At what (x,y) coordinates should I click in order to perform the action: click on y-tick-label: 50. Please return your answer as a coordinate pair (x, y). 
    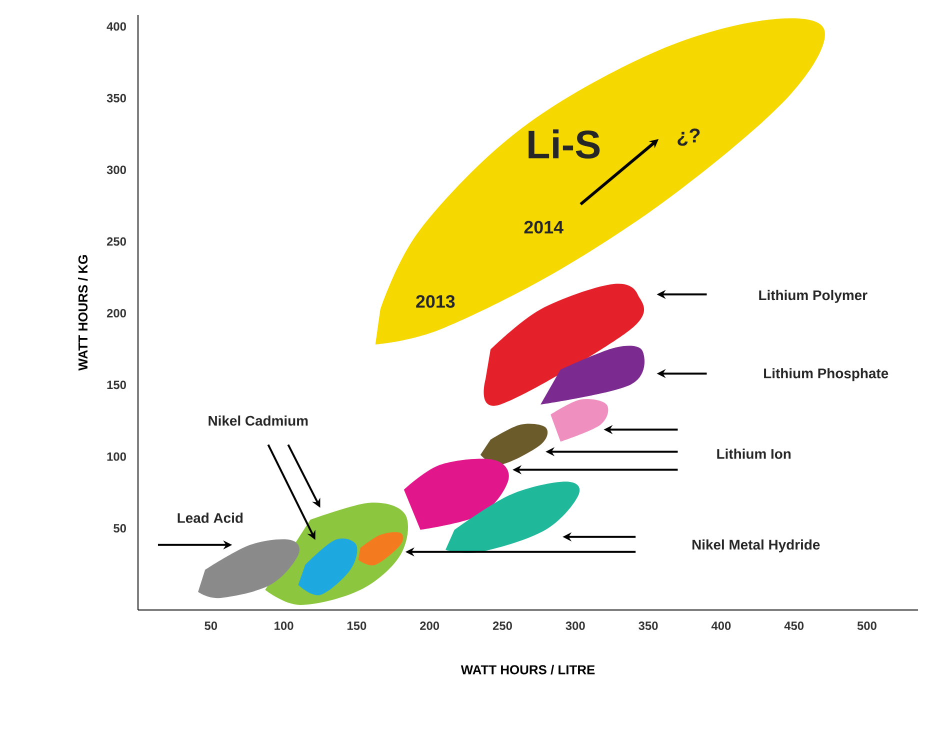
    Looking at the image, I should click on (120, 528).